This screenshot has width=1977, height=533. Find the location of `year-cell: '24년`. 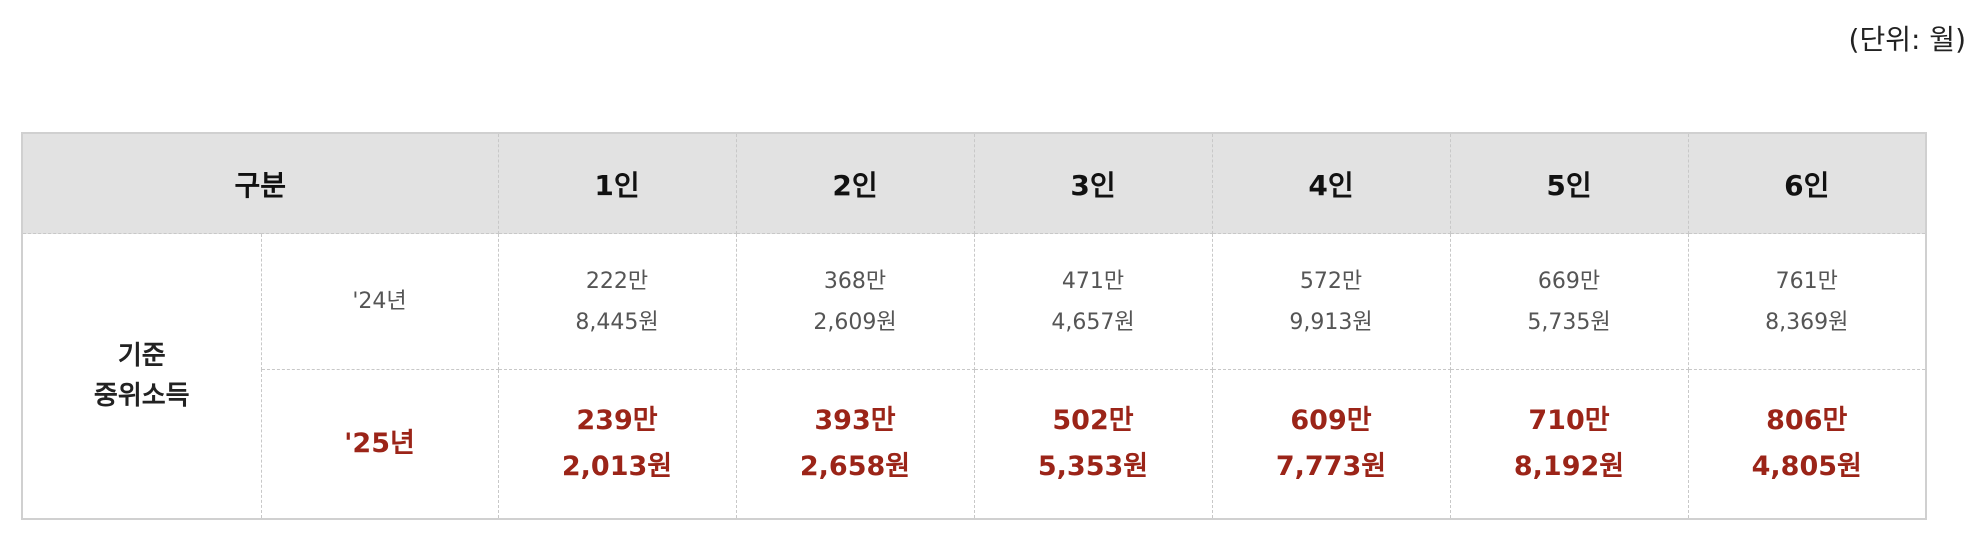

year-cell: '24년 is located at coordinates (379, 301).